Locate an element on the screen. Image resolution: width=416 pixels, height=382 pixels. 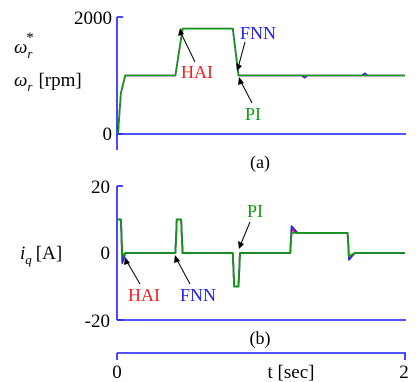
speed-caption: (a) is located at coordinates (260, 162).